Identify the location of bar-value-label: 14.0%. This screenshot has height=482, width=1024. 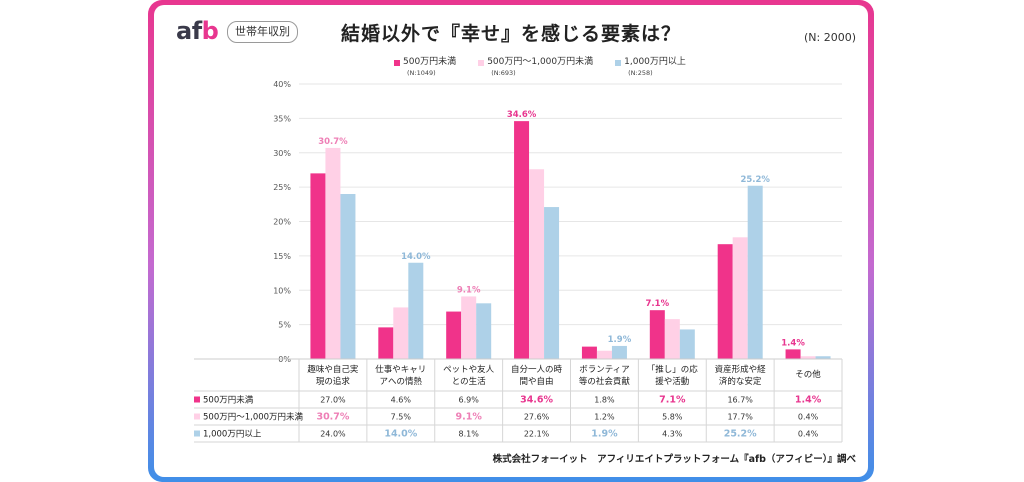
(416, 257).